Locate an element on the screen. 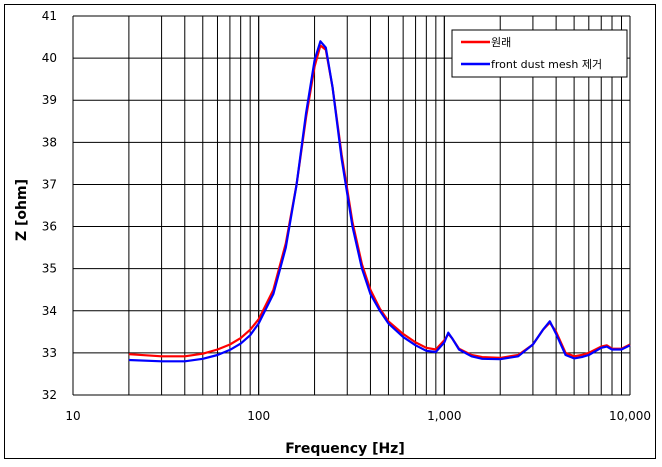  y-tick-label: 36 is located at coordinates (49, 227).